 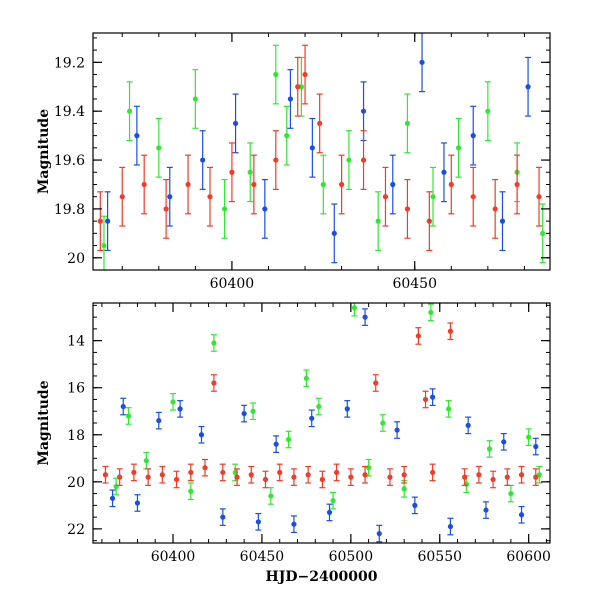 What do you see at coordinates (69, 112) in the screenshot?
I see `y-tick-label: 19.4` at bounding box center [69, 112].